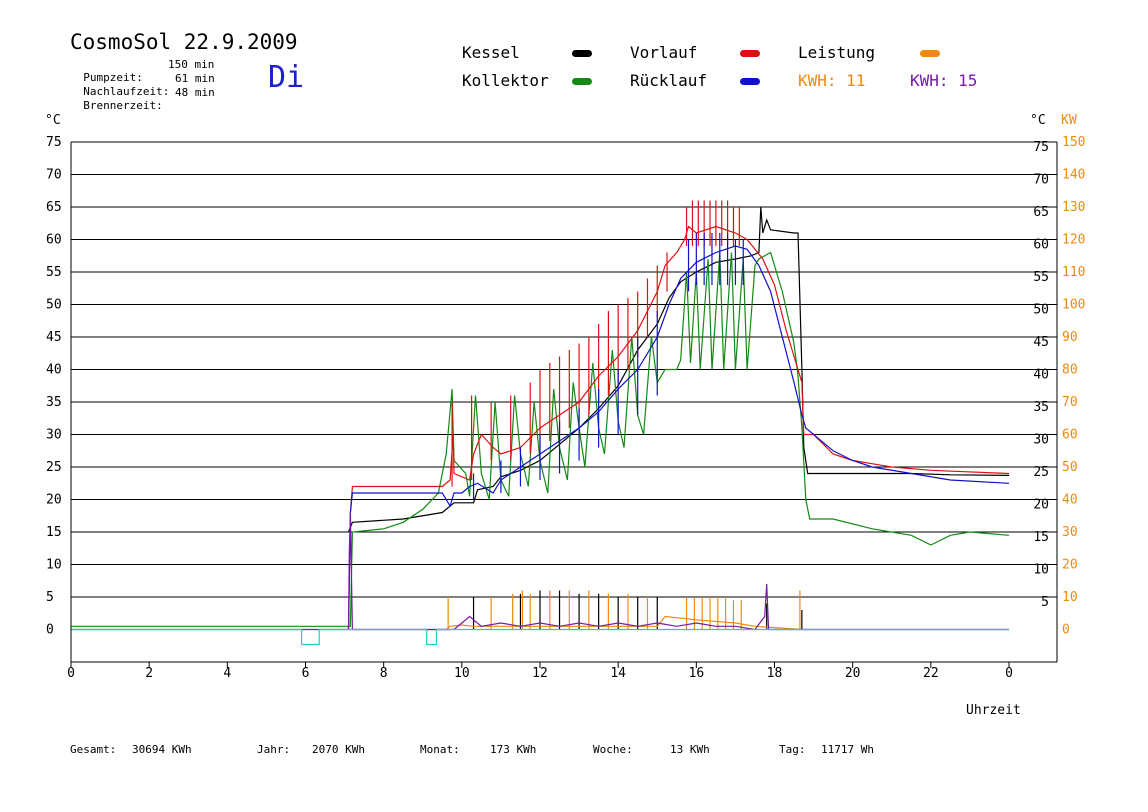  I want to click on y-tick-label-right: 75, so click(1041, 147).